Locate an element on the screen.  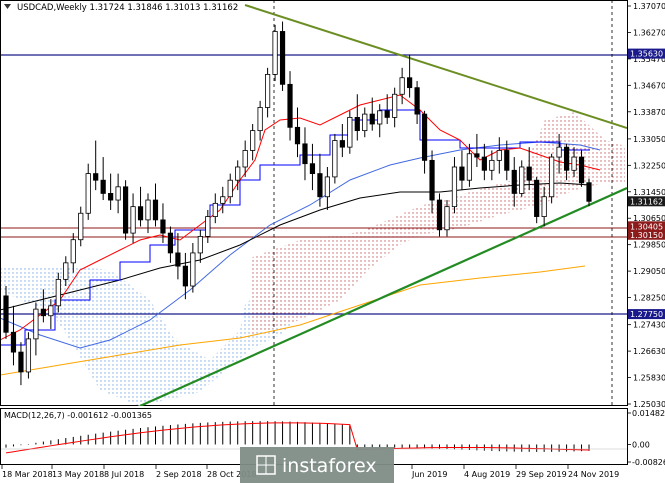
price-tag: 1.30150 is located at coordinates (646, 234).